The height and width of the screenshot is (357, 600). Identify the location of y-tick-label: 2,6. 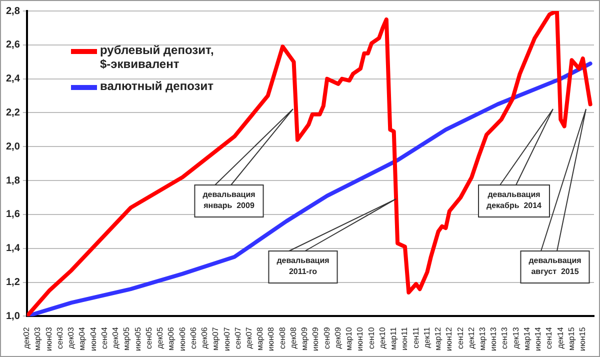
(13, 45).